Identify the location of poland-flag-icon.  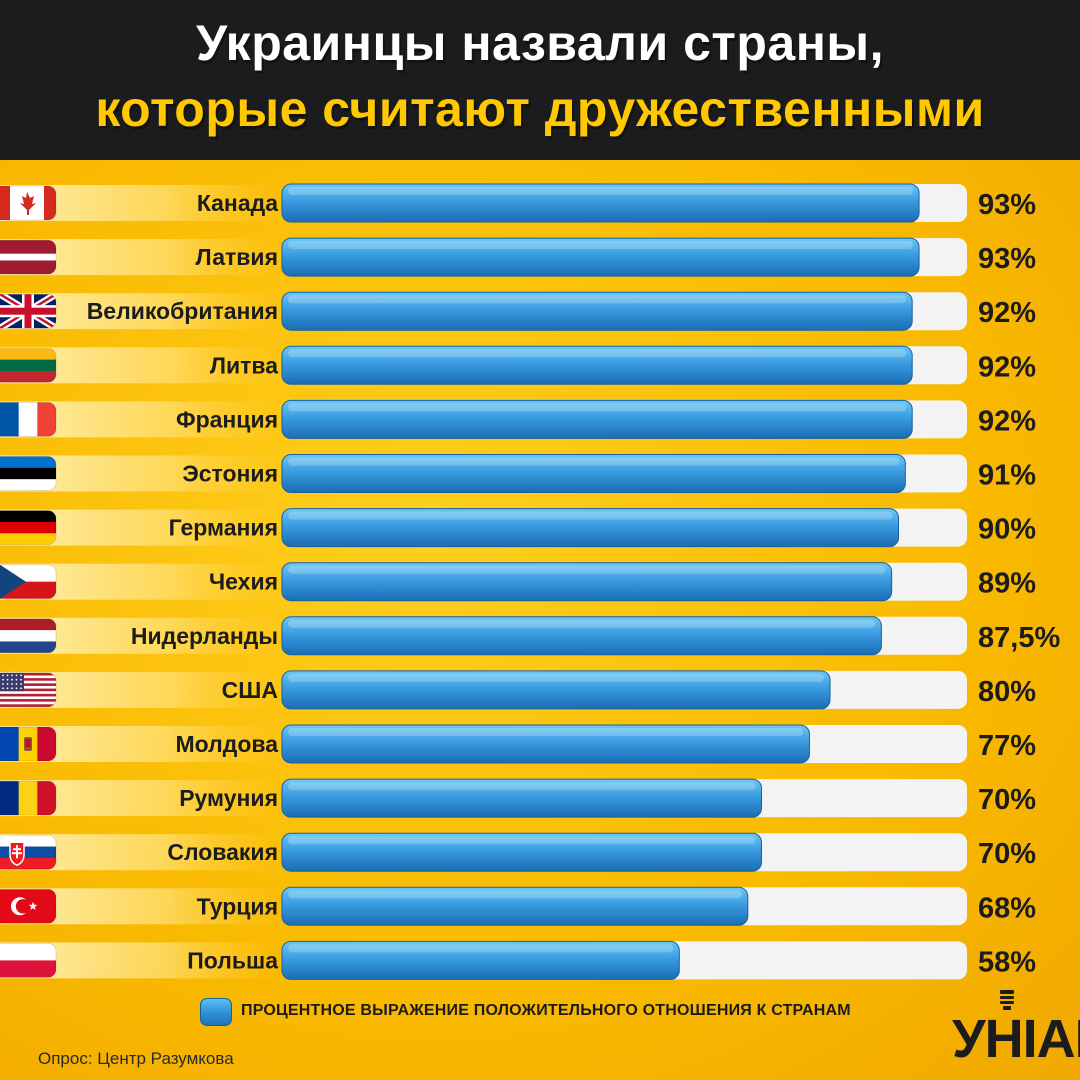
(28, 960).